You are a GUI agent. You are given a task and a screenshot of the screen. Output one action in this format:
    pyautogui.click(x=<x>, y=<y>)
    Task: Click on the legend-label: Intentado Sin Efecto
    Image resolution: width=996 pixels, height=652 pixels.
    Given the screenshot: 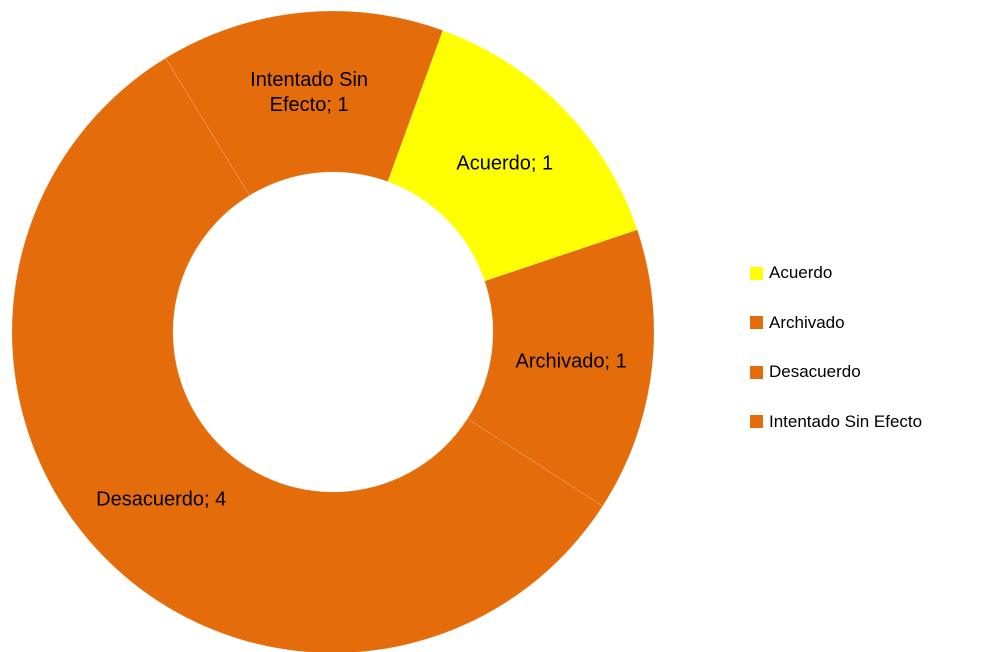 What is the action you would take?
    pyautogui.click(x=846, y=421)
    